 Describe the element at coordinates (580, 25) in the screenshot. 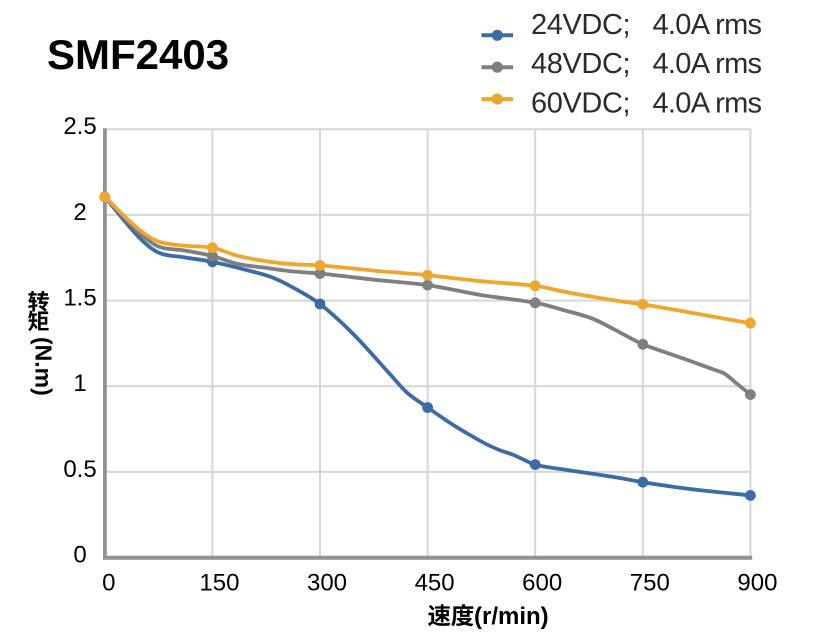

I see `svg-text: 24VDC;` at that location.